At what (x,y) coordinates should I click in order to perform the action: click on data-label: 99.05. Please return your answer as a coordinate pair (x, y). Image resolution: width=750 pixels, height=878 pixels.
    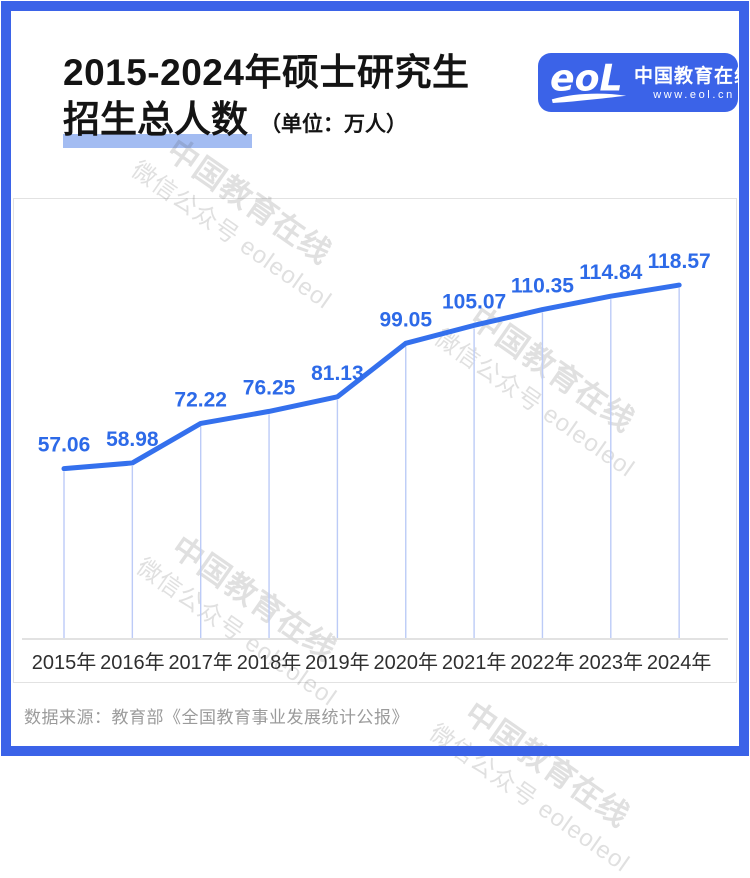
    Looking at the image, I should click on (405, 319).